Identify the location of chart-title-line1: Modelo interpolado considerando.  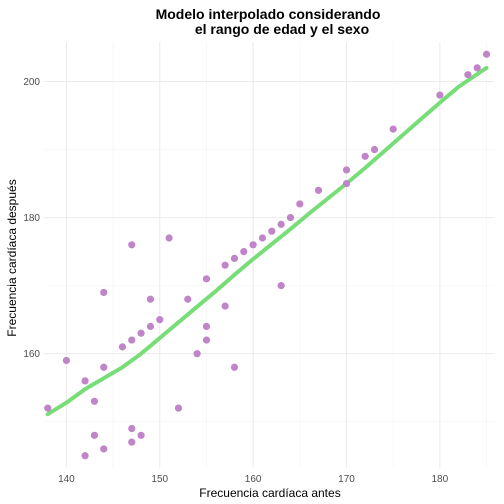
(268, 14).